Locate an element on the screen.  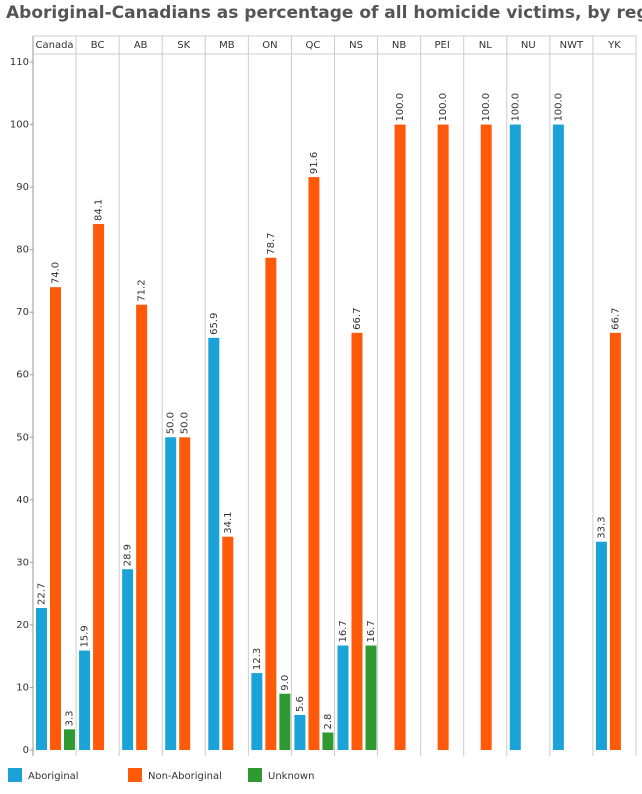
y-tick-label: 10 is located at coordinates (22, 687).